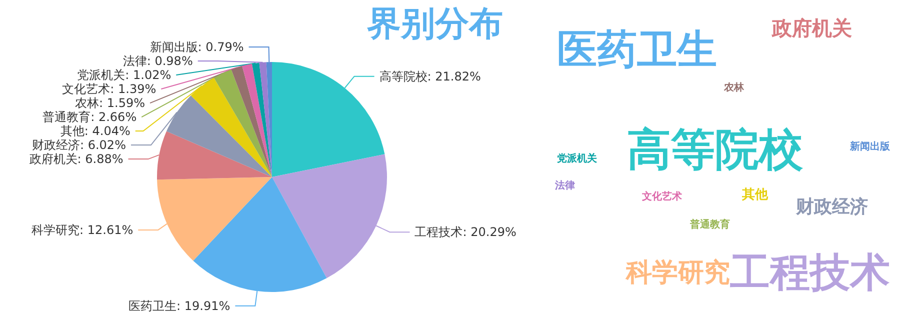  I want to click on category-label: 法律, so click(564, 186).